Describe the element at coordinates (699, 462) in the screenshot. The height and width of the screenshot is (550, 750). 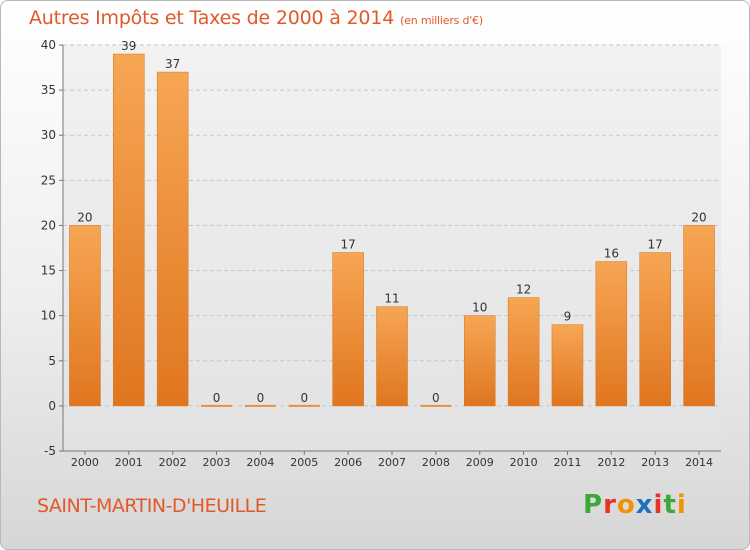
I see `x-tick-label: 2014` at that location.